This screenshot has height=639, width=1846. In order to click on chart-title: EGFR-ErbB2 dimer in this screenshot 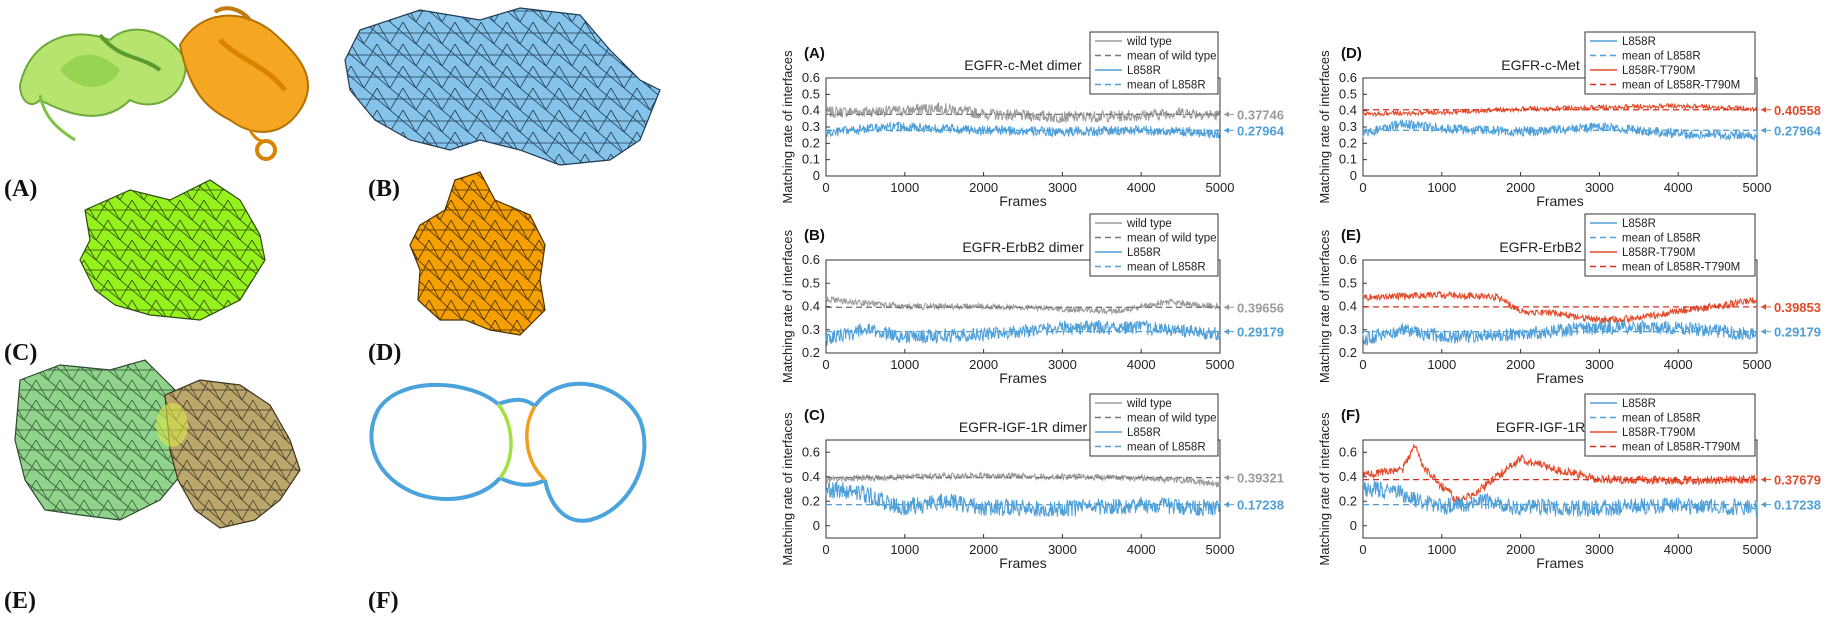, I will do `click(1023, 247)`.